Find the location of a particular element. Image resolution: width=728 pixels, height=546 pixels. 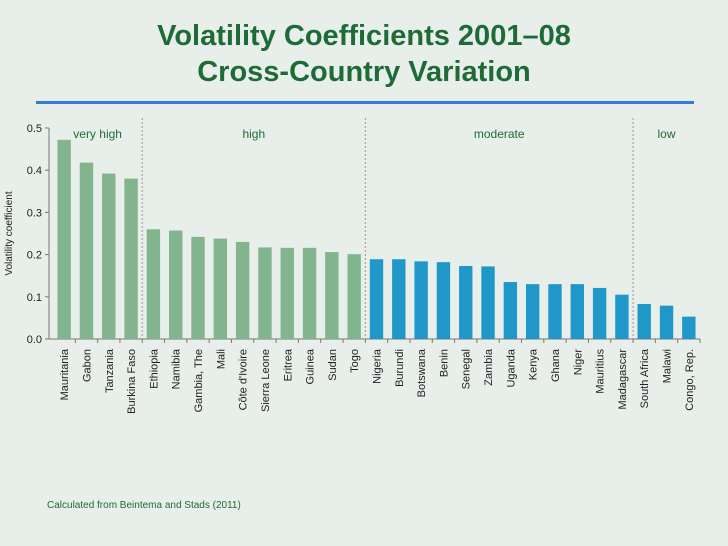

section-label: very high is located at coordinates (97, 134).